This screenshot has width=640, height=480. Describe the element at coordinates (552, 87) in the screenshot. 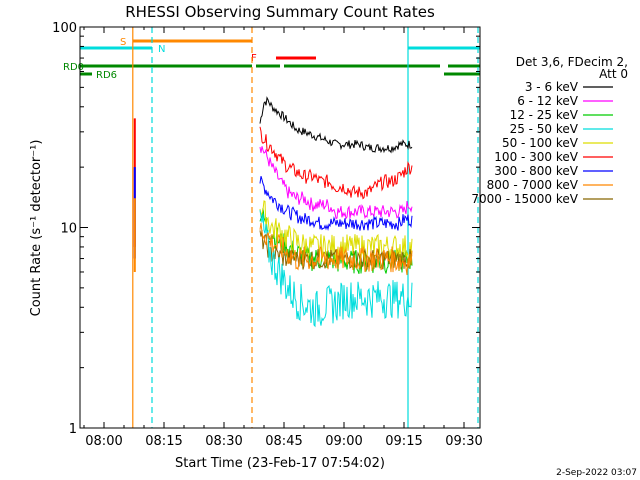

I see `legend-label: 3 - 6 keV` at that location.